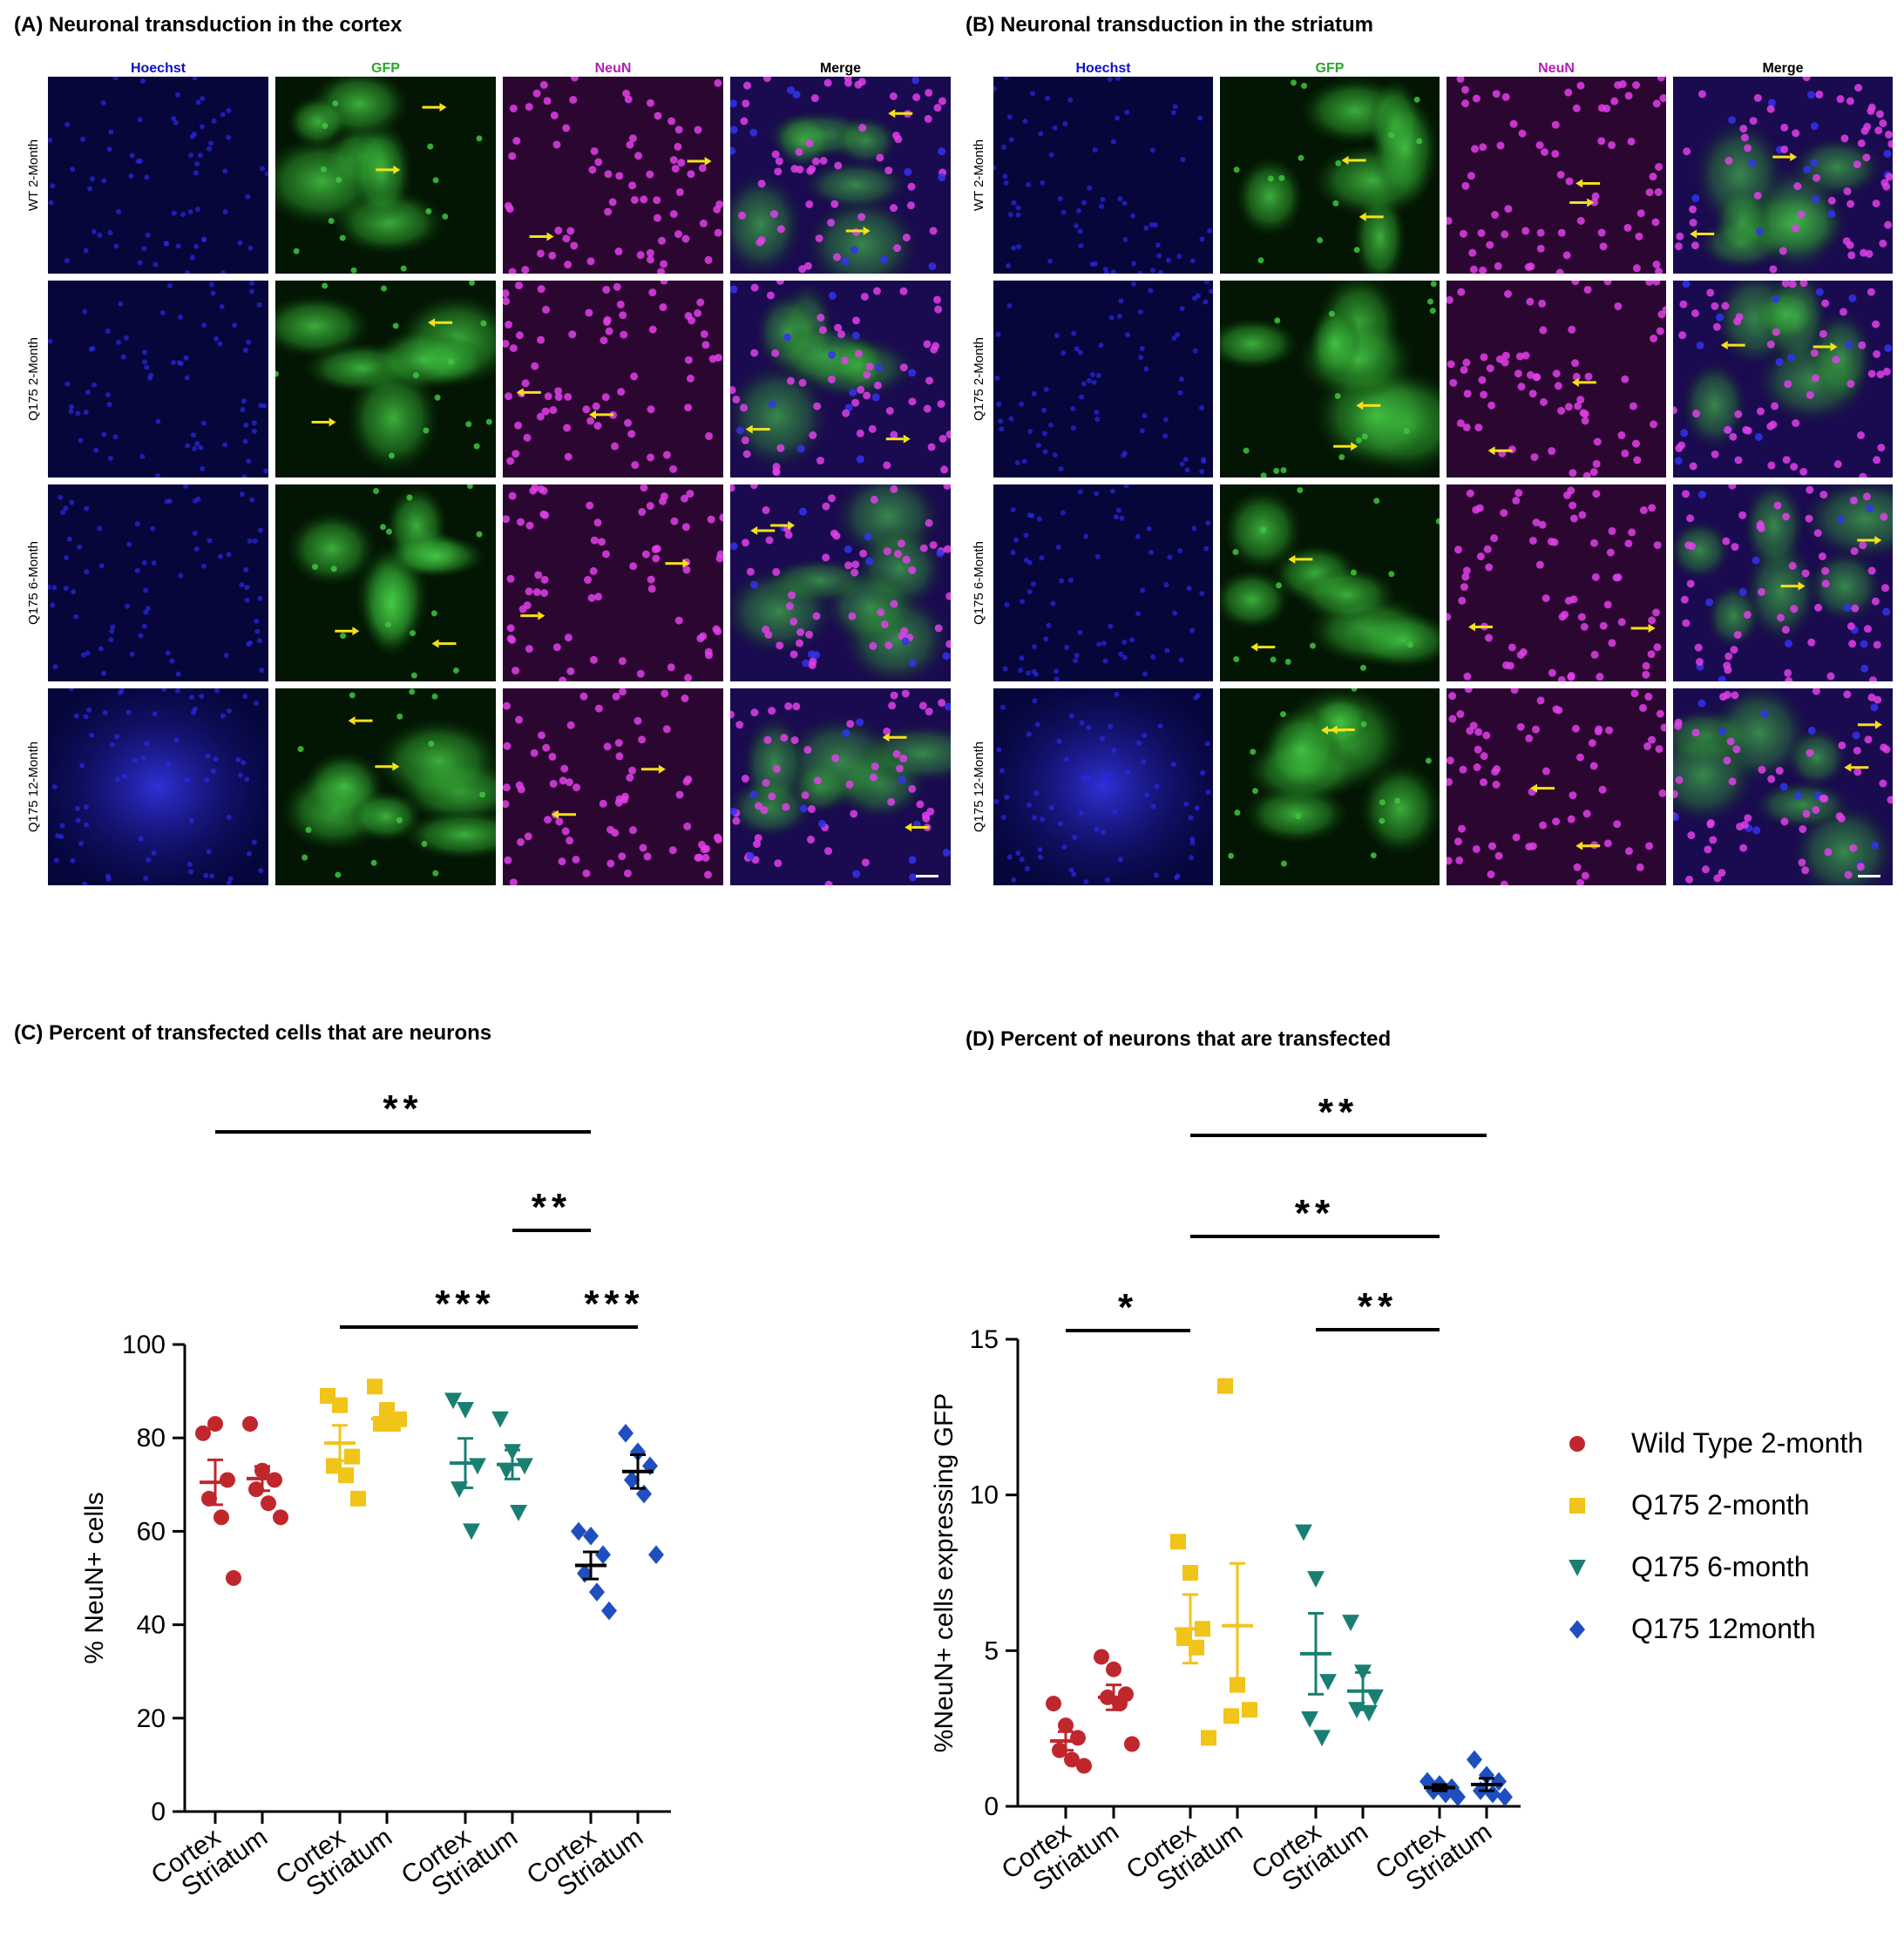  What do you see at coordinates (686, 563) in the screenshot?
I see `arrow-head` at bounding box center [686, 563].